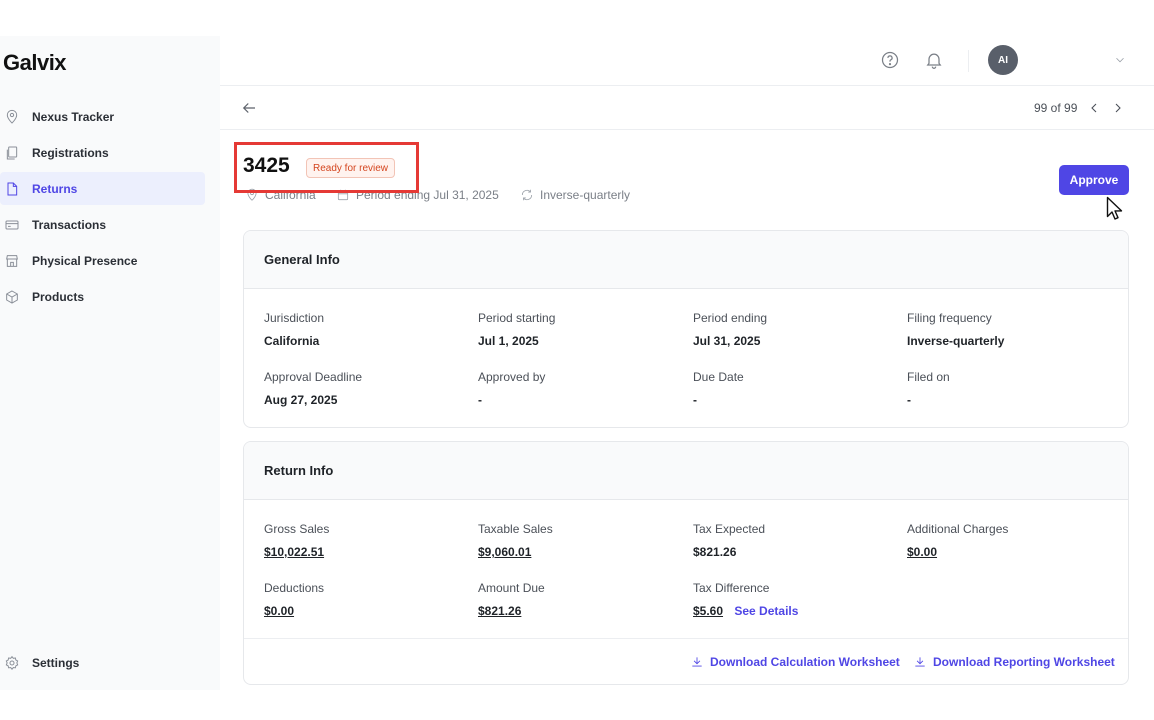 Image resolution: width=1154 pixels, height=720 pixels. What do you see at coordinates (102, 296) in the screenshot?
I see `sidebar-item-products: Products` at bounding box center [102, 296].